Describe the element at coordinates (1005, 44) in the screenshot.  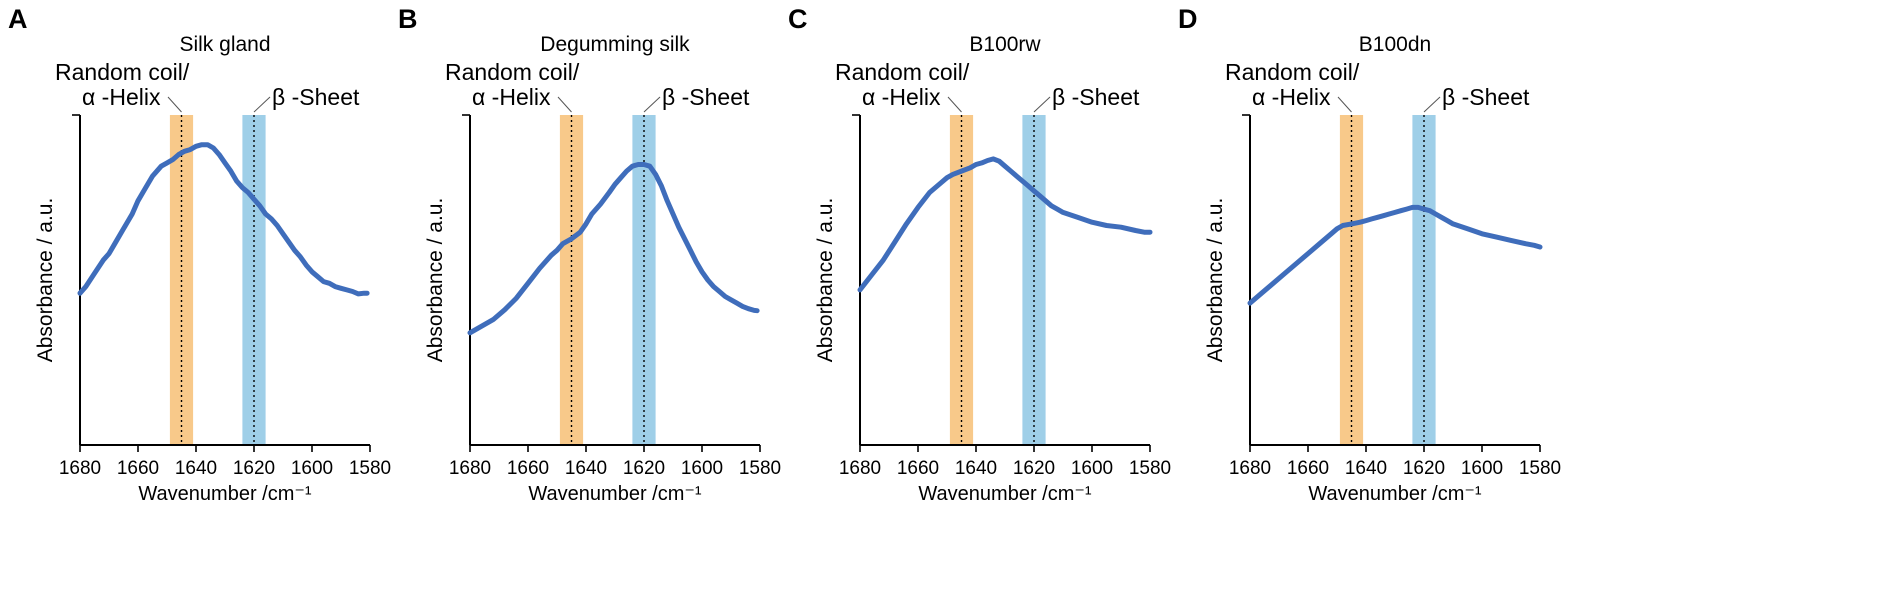
I see `panel-title: B100rw` at that location.